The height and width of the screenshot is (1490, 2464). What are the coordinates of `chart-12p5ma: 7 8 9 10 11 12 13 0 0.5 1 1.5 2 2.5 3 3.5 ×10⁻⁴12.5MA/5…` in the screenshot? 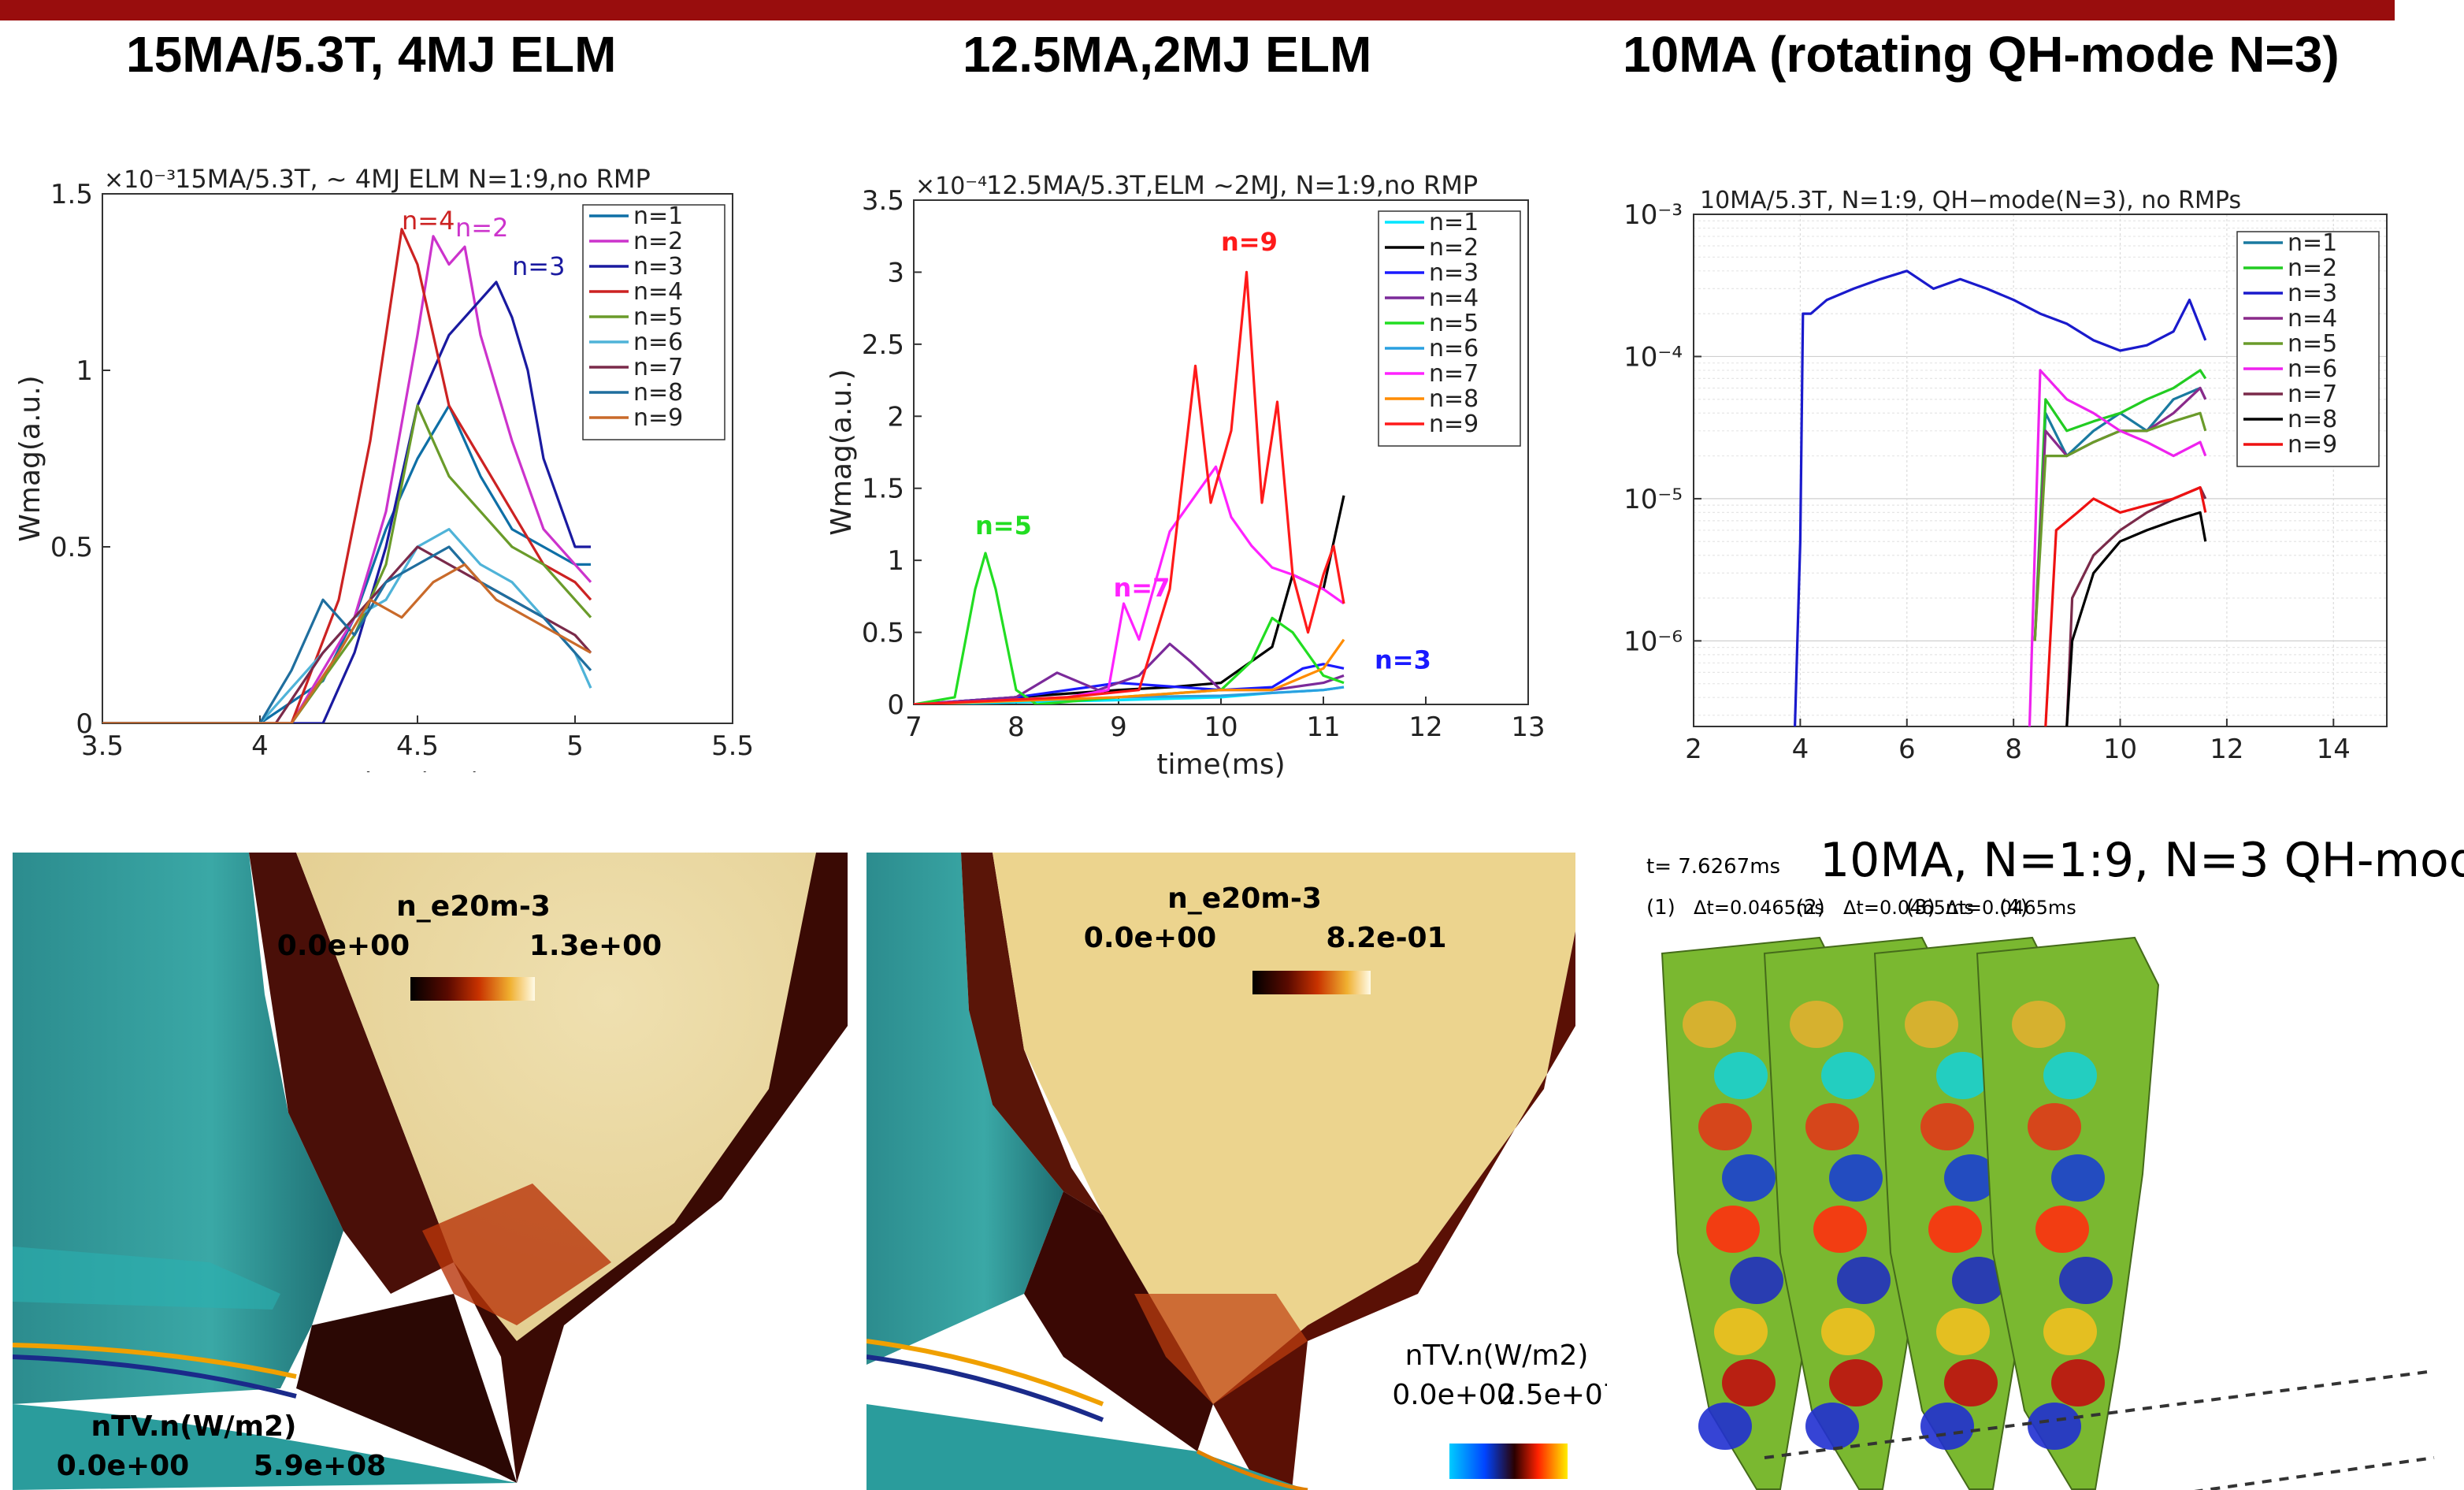 It's located at (1186, 475).